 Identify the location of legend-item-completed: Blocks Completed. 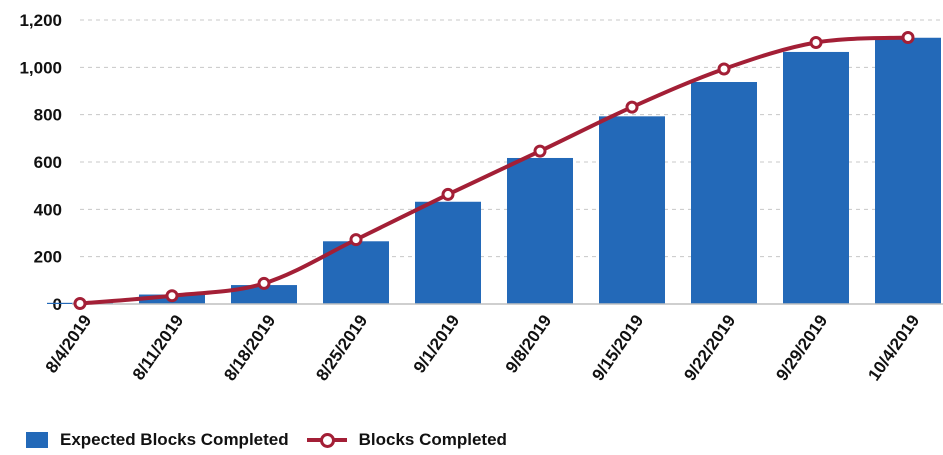
(406, 440).